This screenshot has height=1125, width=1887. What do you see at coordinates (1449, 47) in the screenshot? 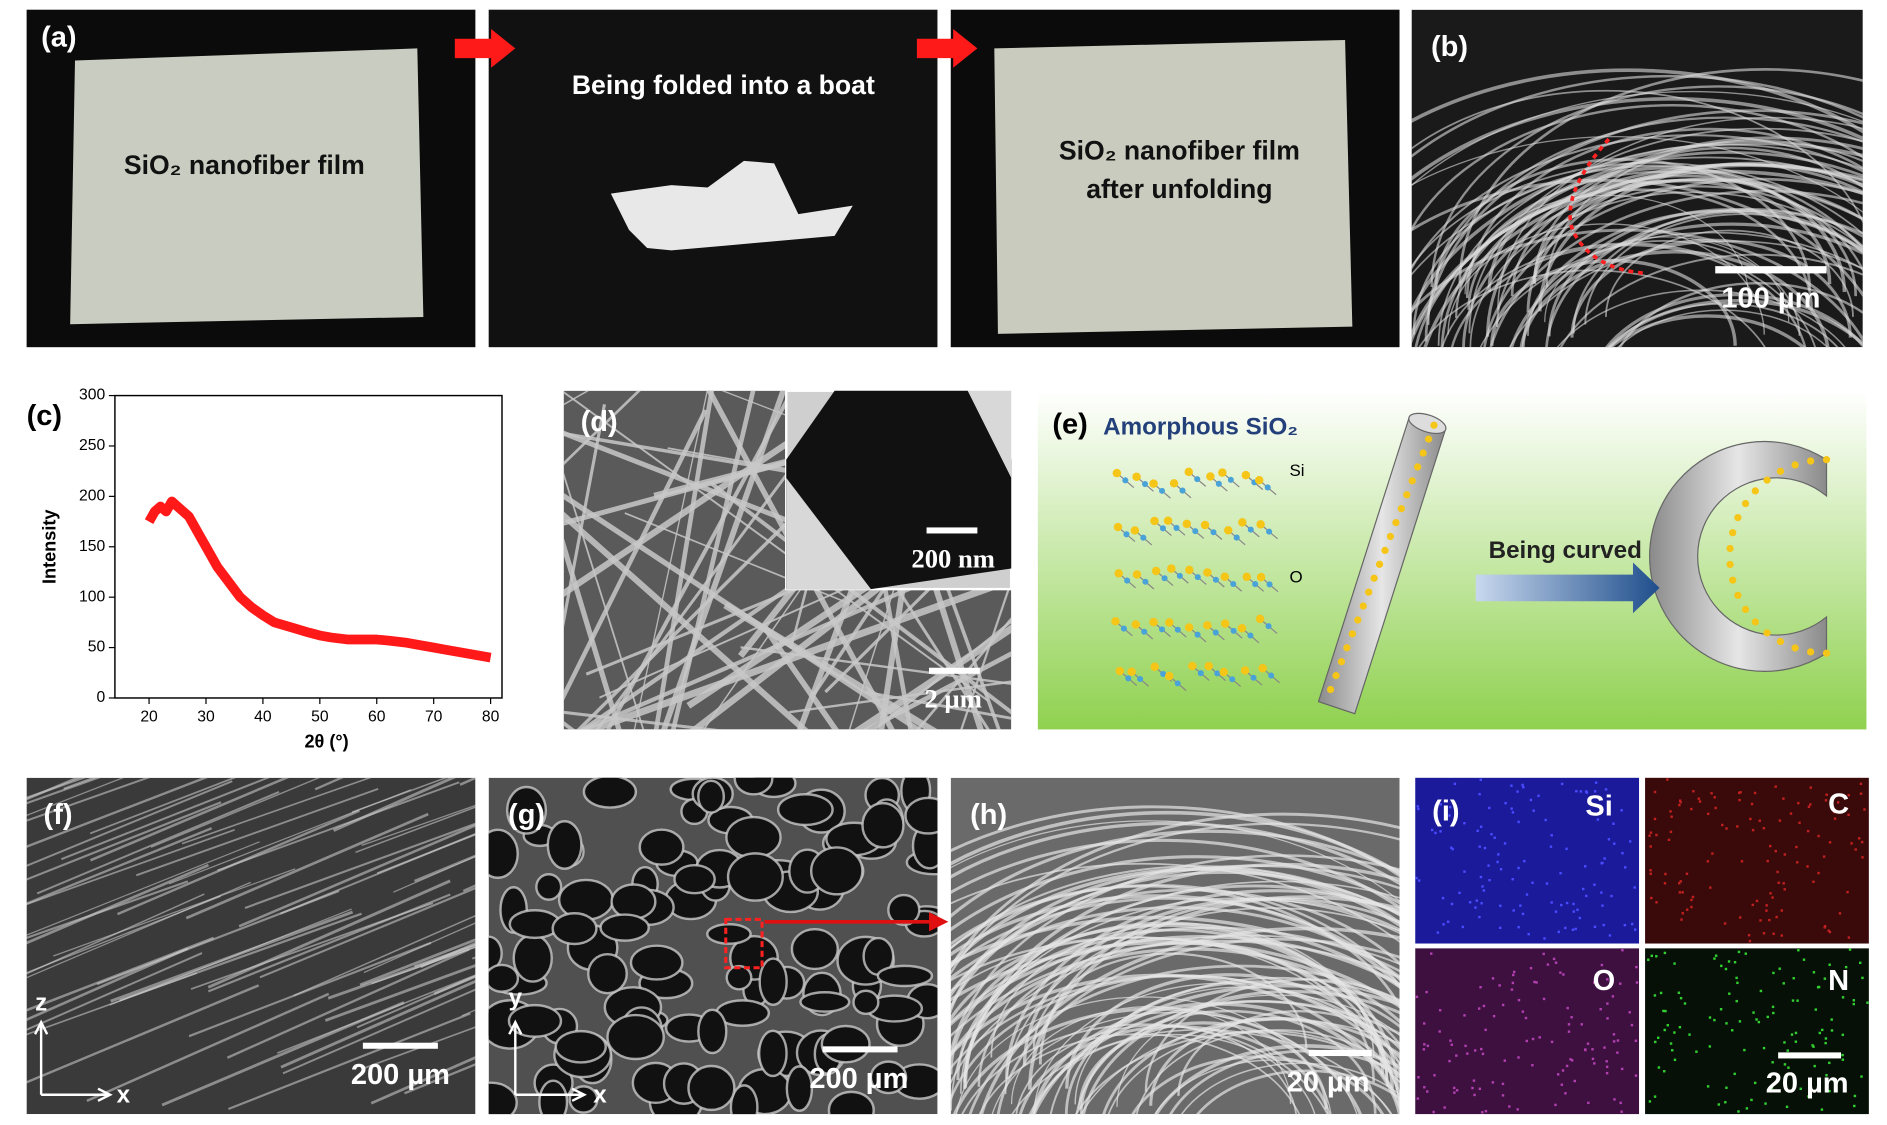
I see `panel-label: (b)` at bounding box center [1449, 47].